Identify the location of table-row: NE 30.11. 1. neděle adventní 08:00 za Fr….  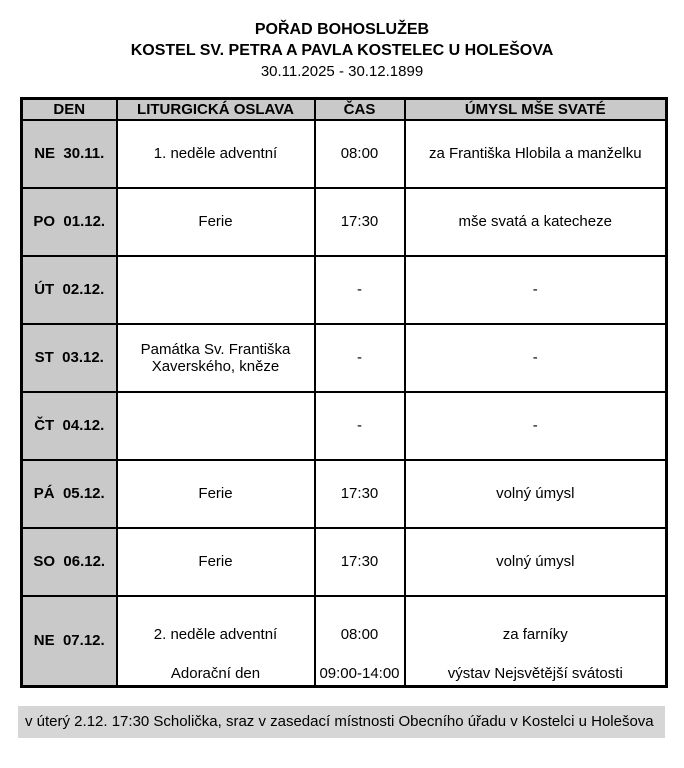
(344, 153).